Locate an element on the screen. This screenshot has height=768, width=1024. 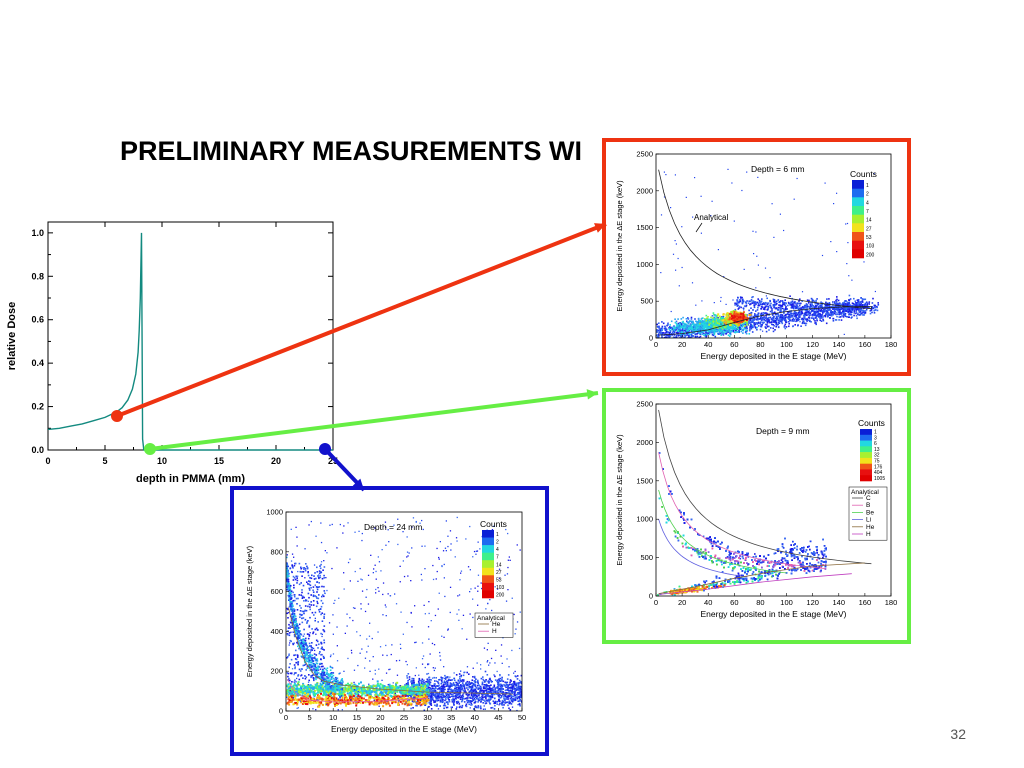
bragg-x-tick-label: 15 is located at coordinates (219, 461).